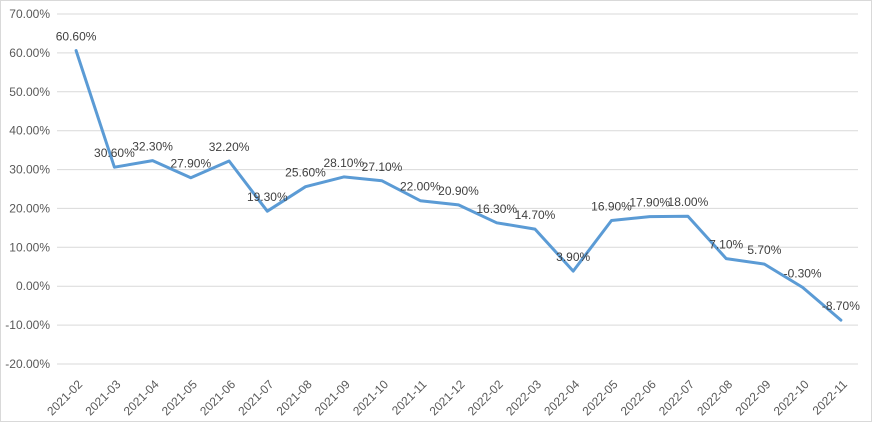 The height and width of the screenshot is (424, 874). Describe the element at coordinates (33, 286) in the screenshot. I see `y-axis-tick-label: 0.00%` at that location.